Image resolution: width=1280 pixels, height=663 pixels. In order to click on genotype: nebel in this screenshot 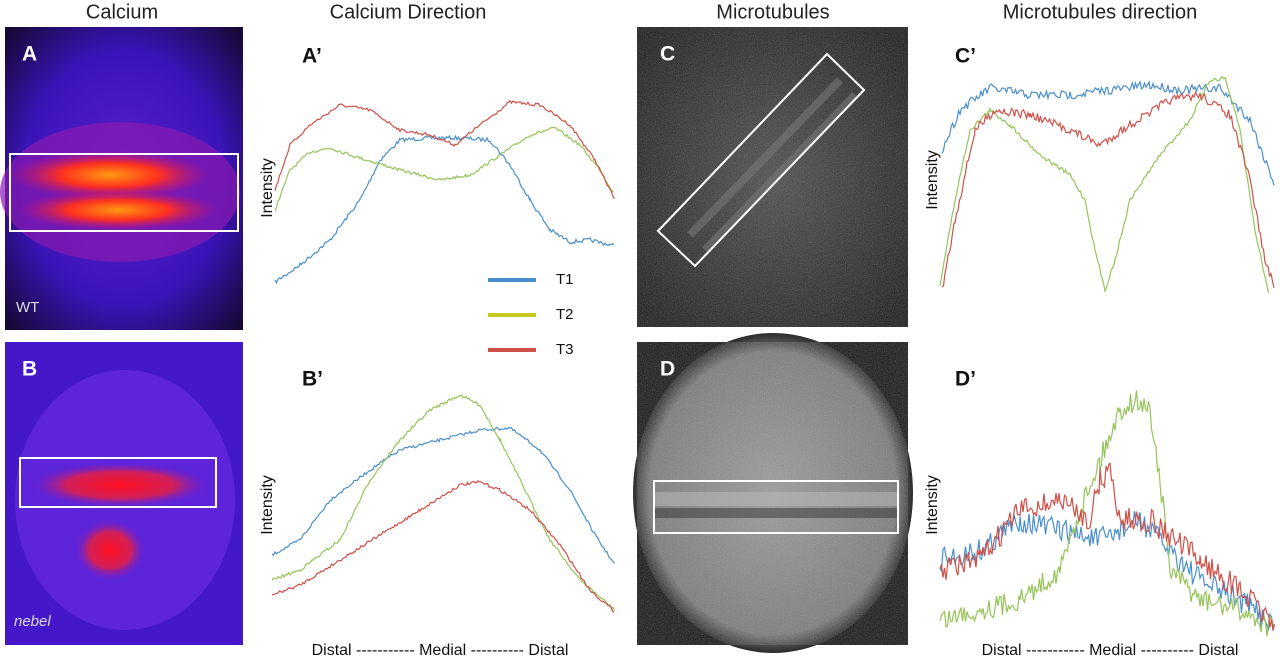, I will do `click(32, 621)`.